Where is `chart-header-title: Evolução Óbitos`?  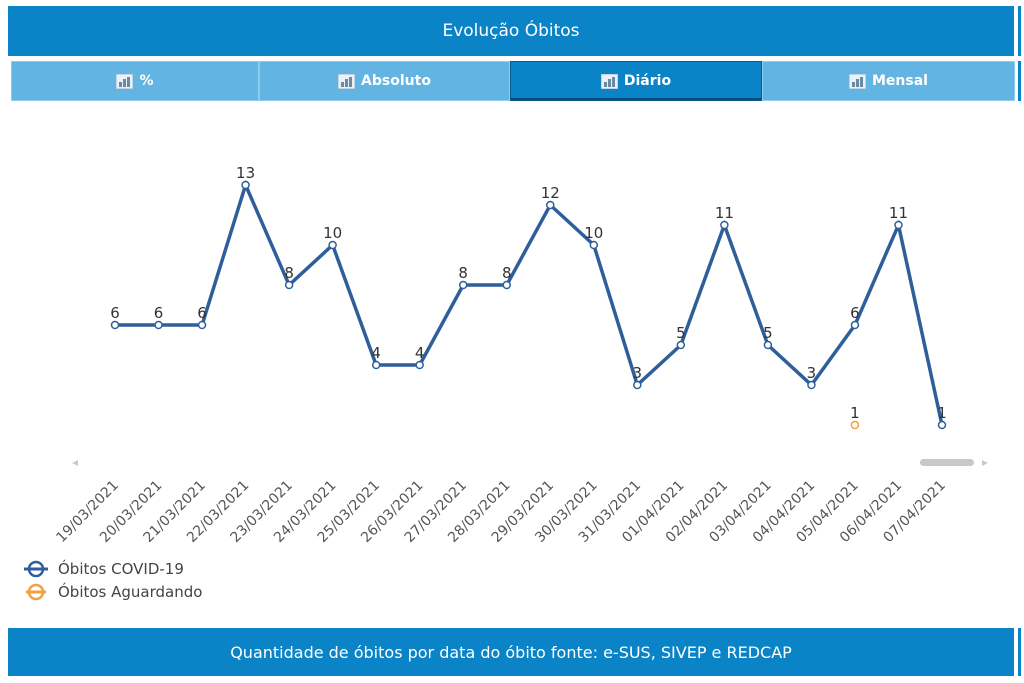 chart-header-title: Evolução Óbitos is located at coordinates (511, 31).